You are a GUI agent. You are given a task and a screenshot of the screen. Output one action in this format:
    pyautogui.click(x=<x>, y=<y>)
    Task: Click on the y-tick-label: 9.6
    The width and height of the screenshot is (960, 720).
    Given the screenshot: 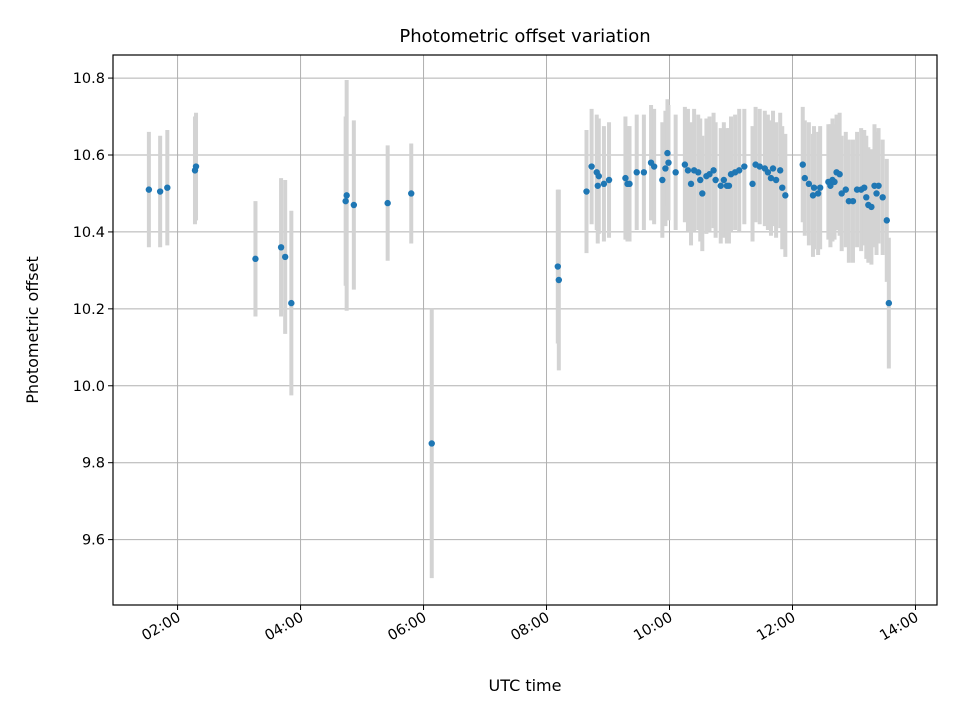 What is the action you would take?
    pyautogui.click(x=93, y=541)
    